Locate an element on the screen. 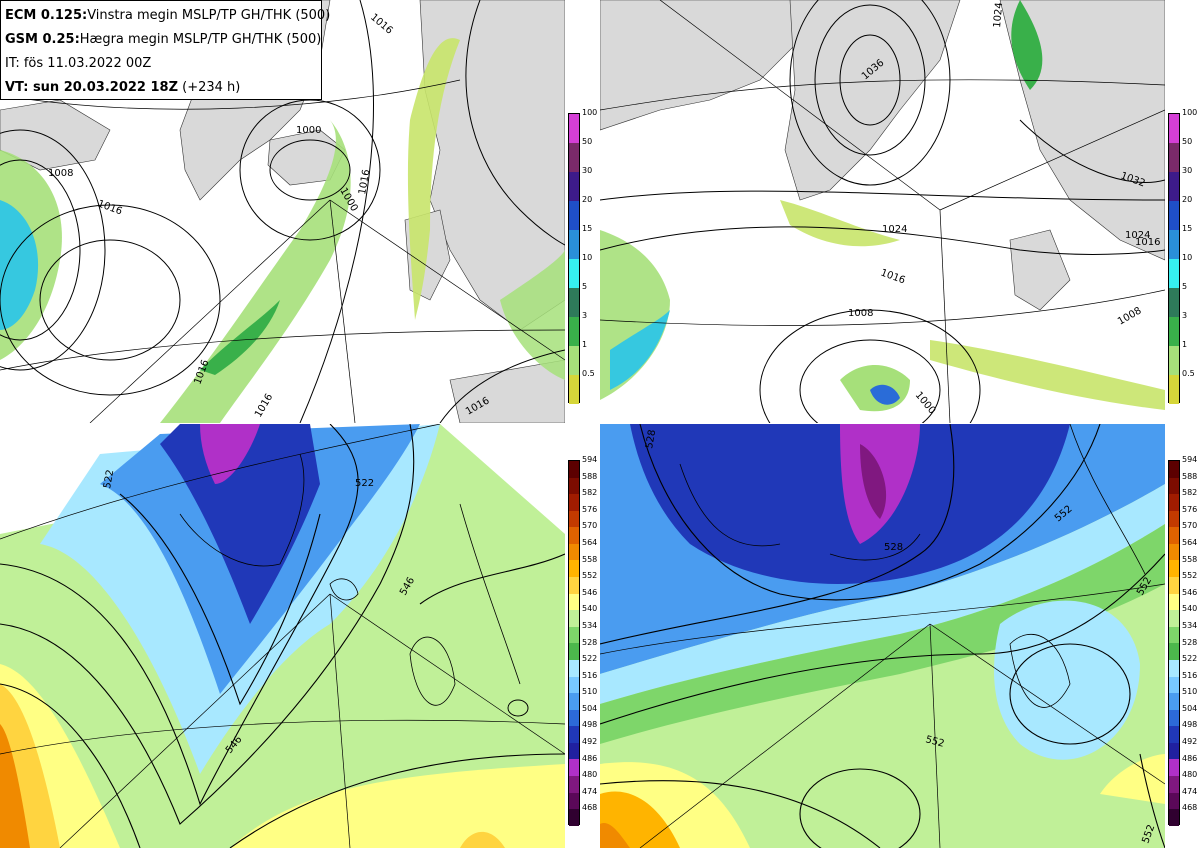 This screenshot has height=848, width=1200. thickness-warm-spot is located at coordinates (482, 839).